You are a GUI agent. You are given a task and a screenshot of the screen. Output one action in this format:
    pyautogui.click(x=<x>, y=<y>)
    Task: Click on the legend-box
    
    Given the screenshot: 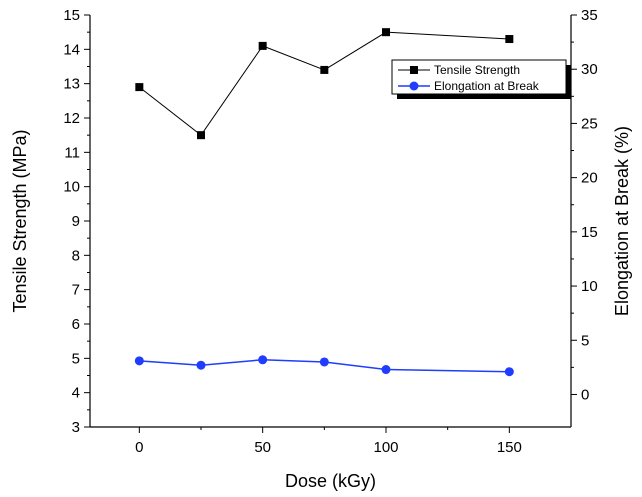 What is the action you would take?
    pyautogui.click(x=479, y=77)
    